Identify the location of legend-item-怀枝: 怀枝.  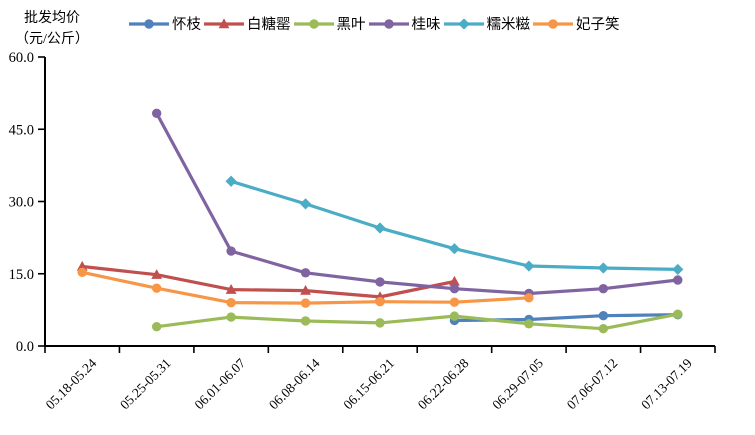
(164, 23).